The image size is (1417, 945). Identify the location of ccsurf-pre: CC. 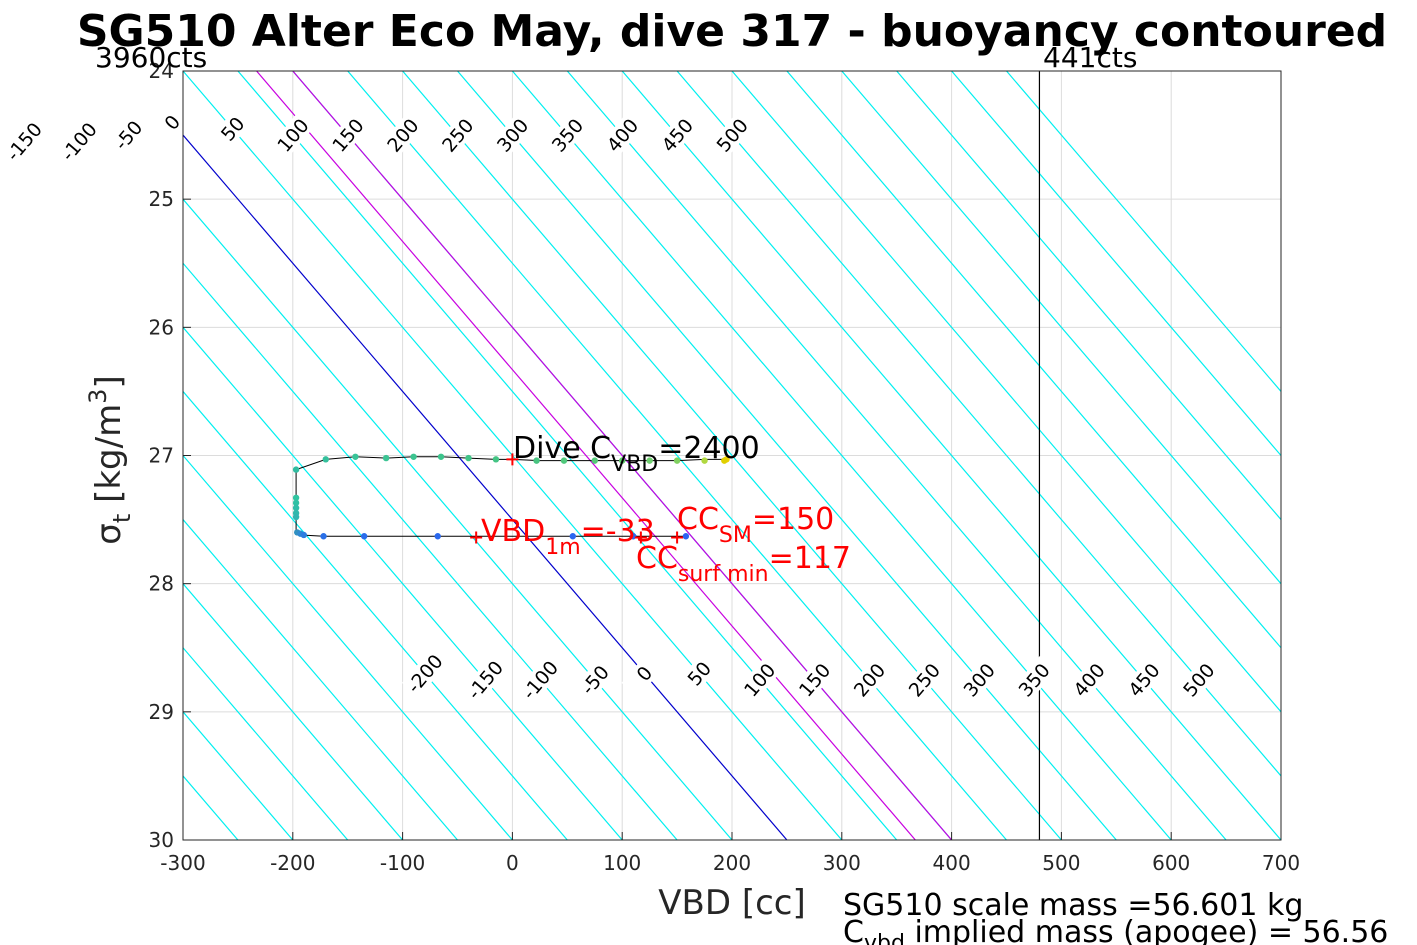
(657, 558).